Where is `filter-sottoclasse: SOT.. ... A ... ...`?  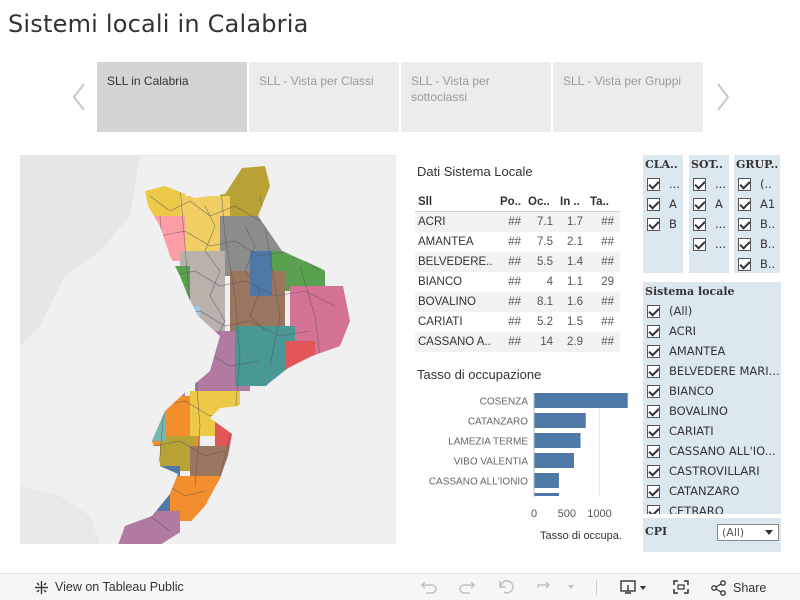
filter-sottoclasse: SOT.. ... A ... ... is located at coordinates (709, 214).